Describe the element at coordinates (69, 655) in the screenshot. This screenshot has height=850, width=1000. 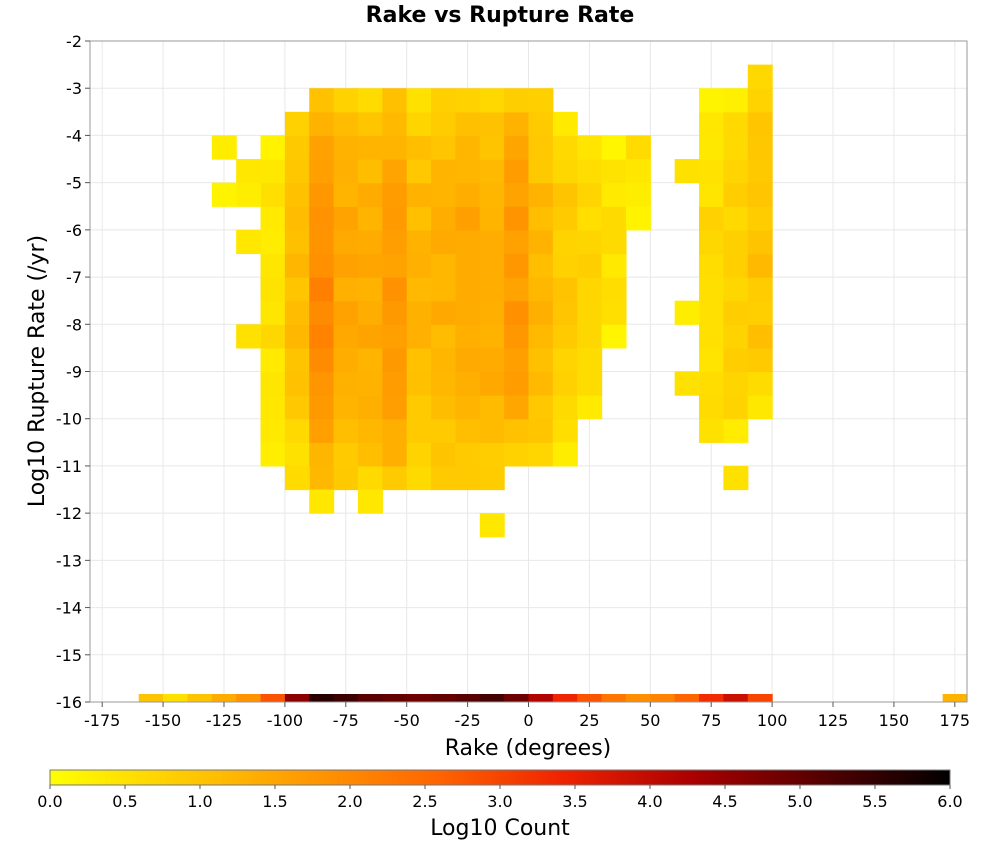
I see `y-tick-label: -15` at that location.